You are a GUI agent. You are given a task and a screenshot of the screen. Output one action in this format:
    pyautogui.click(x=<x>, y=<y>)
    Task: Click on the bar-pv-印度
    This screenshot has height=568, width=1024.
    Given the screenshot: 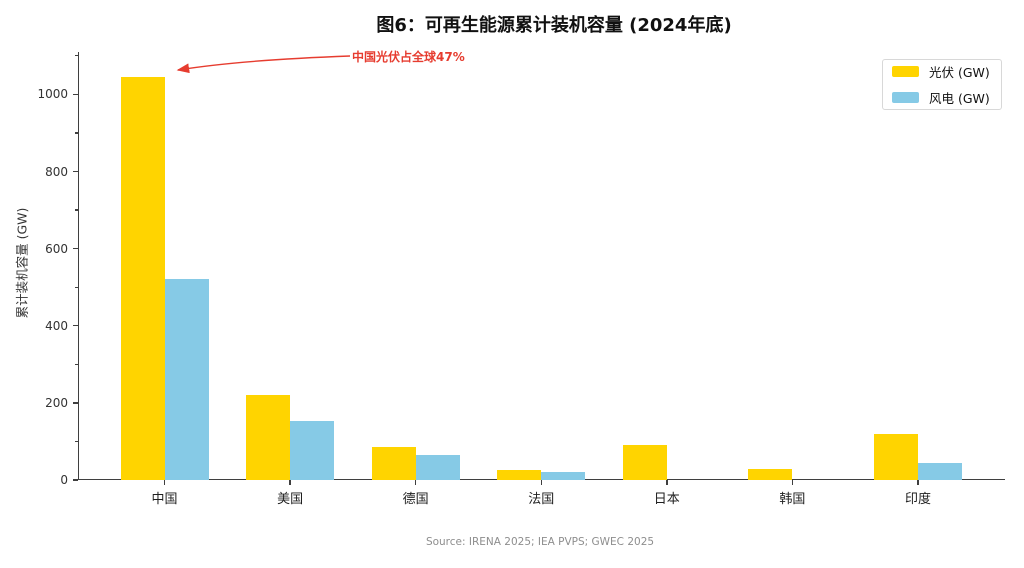 What is the action you would take?
    pyautogui.click(x=895, y=456)
    